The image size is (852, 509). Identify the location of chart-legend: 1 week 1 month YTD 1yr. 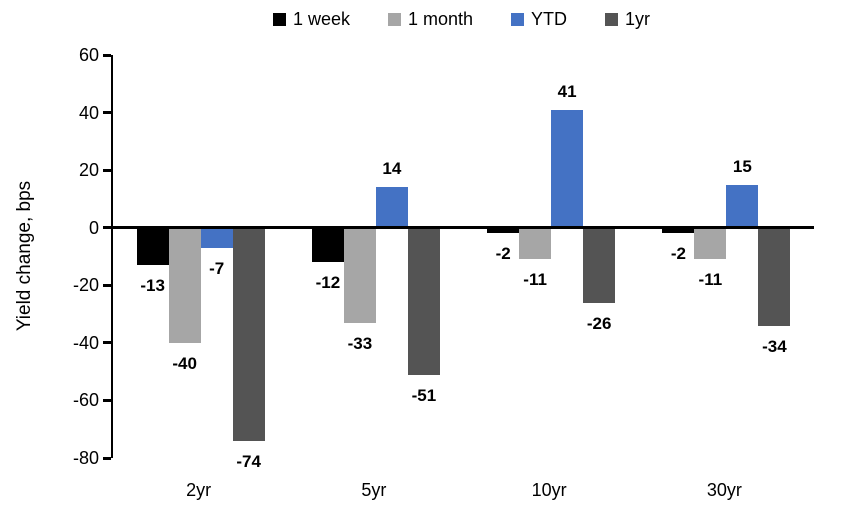
(461, 19).